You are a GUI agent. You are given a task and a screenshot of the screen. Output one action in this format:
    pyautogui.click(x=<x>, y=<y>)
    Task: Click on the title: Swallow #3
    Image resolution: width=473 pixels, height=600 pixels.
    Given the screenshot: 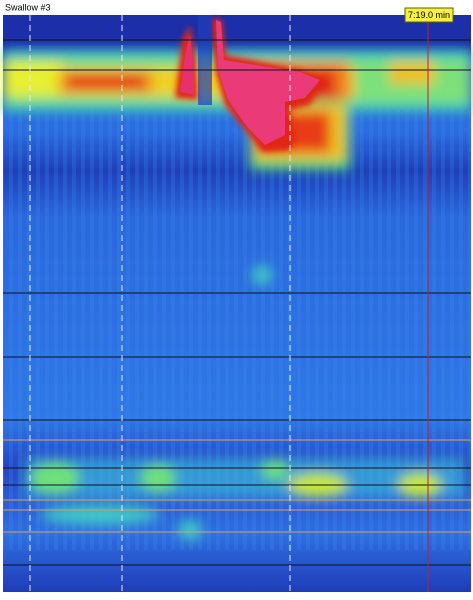 What is the action you would take?
    pyautogui.click(x=28, y=7)
    